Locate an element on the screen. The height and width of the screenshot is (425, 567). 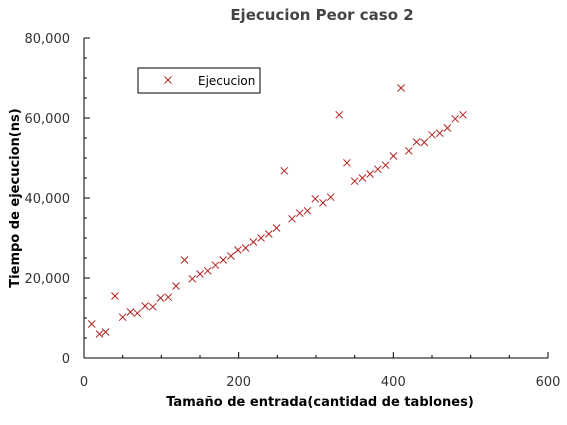
y-tick-label: 80,000 is located at coordinates (48, 39).